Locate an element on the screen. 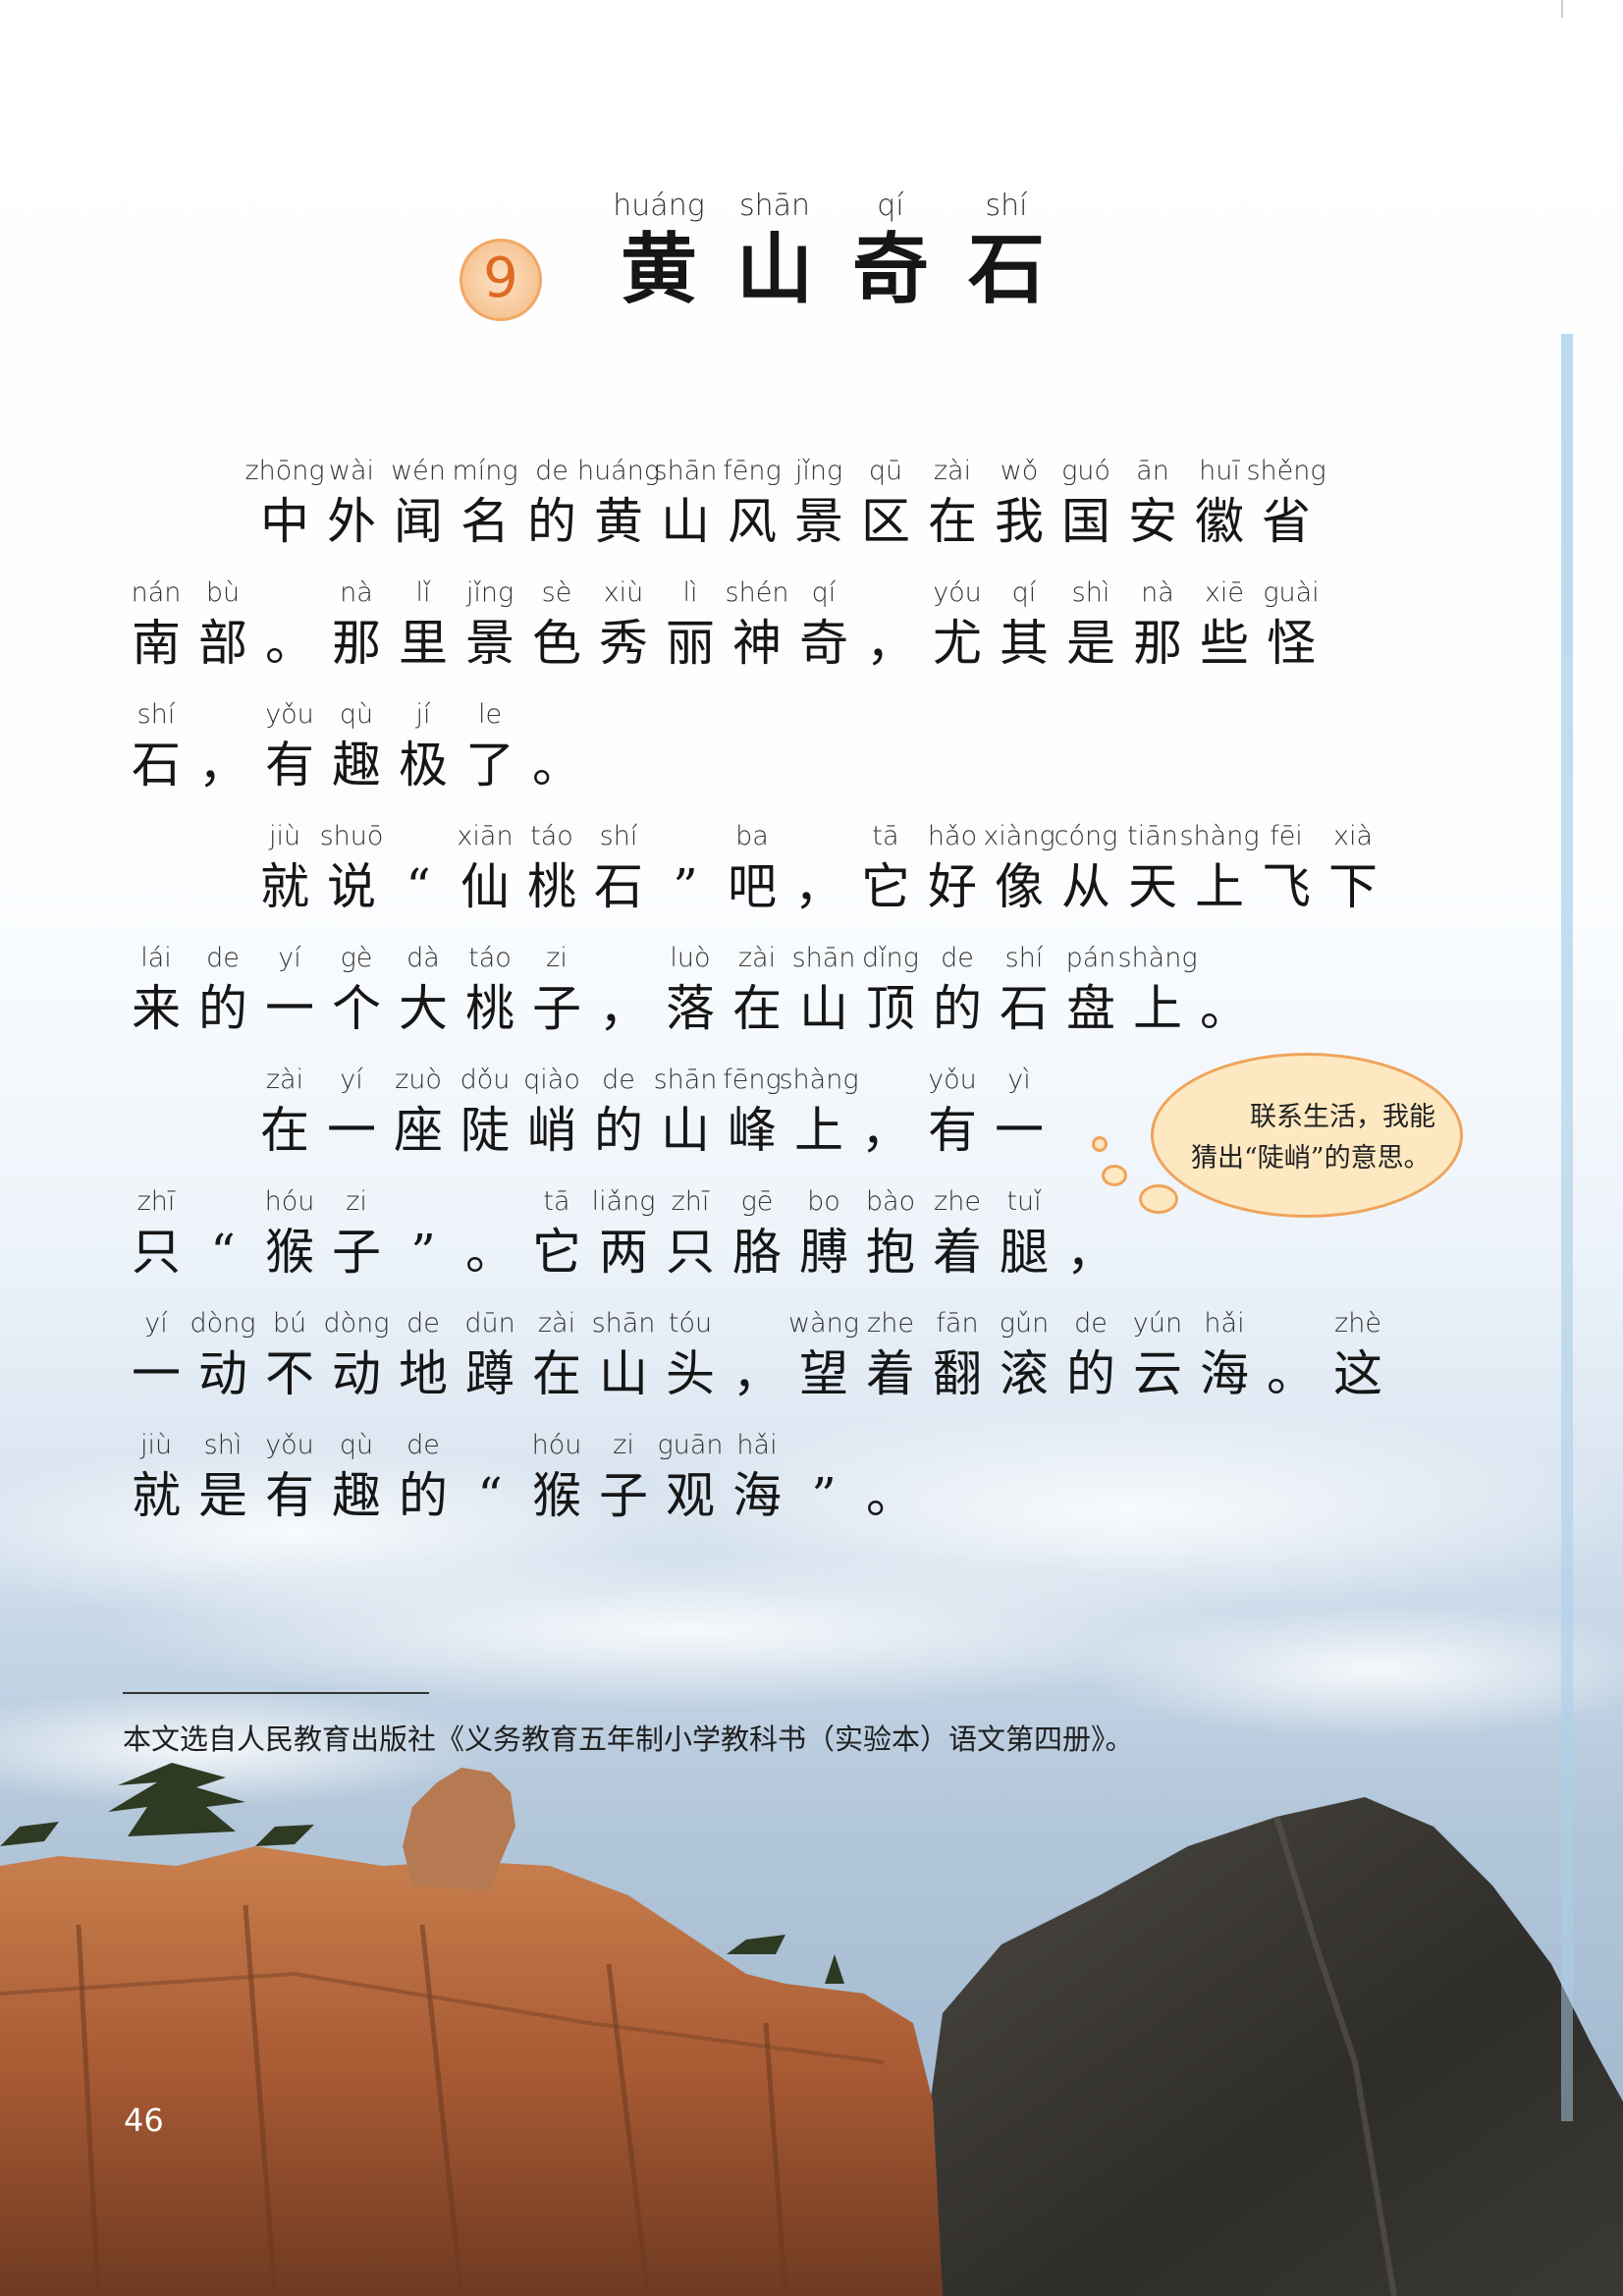 The height and width of the screenshot is (2296, 1623). hanzi: 风 is located at coordinates (752, 521).